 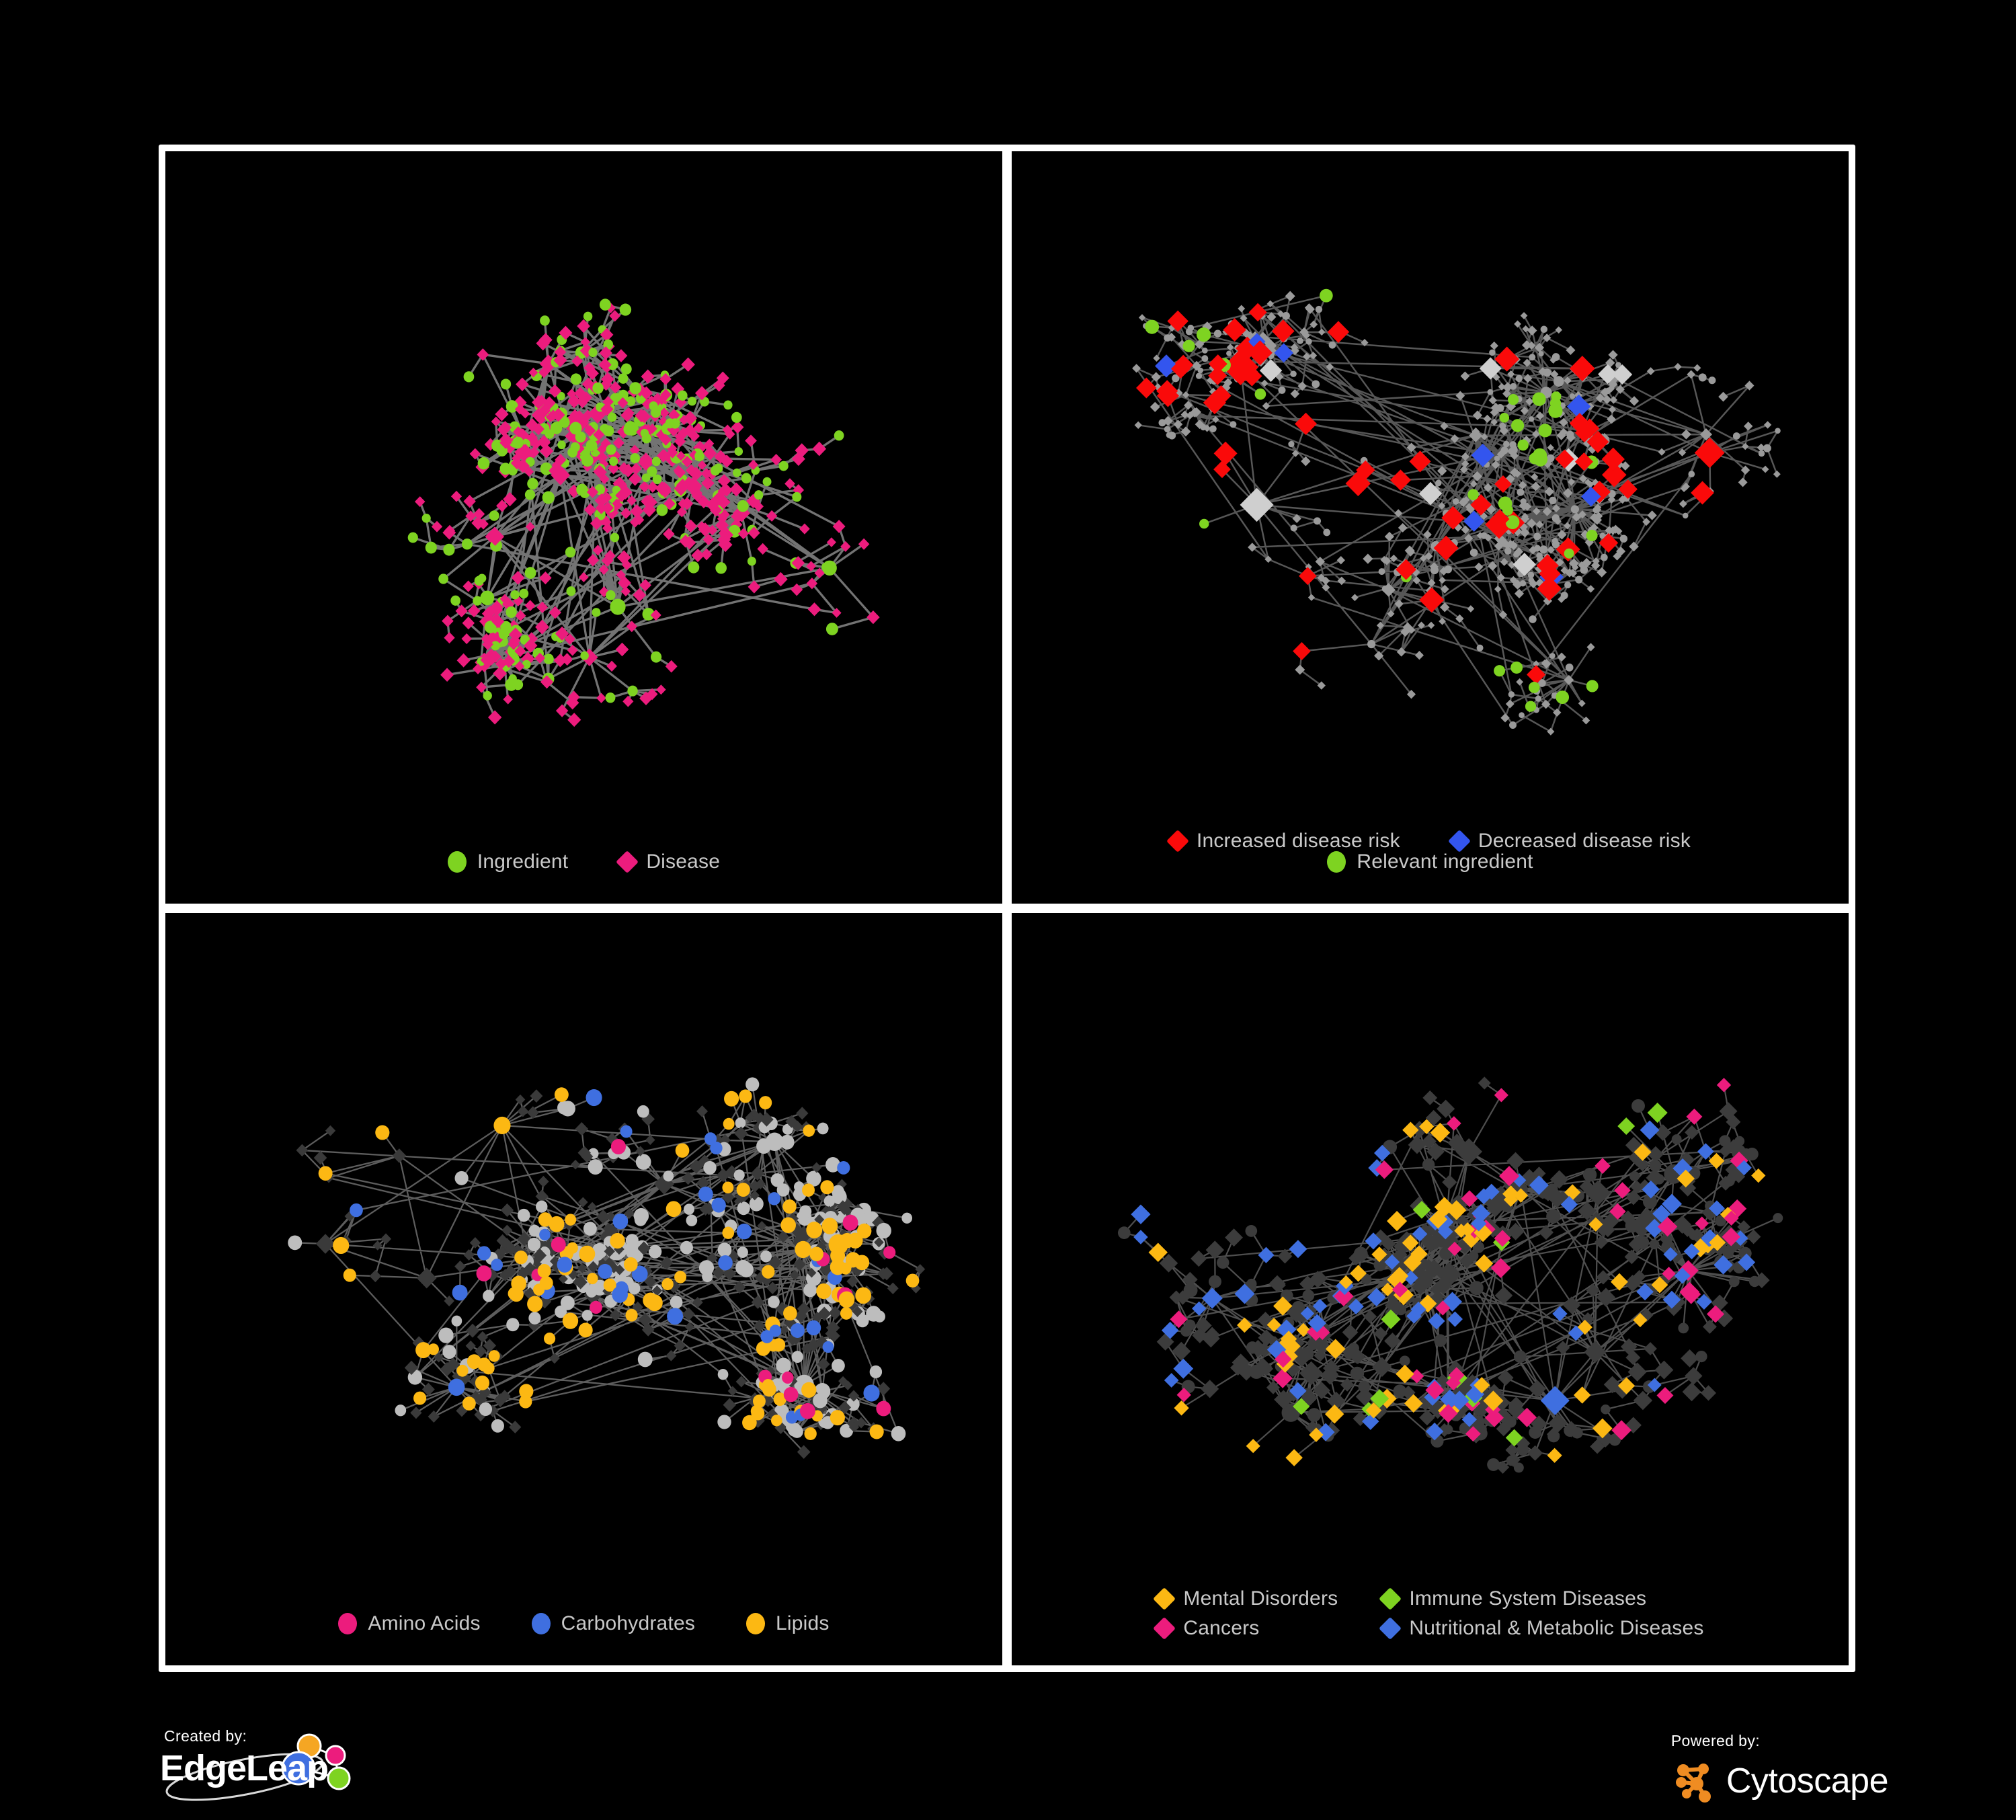 I want to click on network-node-immune-system, so click(x=1514, y=1438).